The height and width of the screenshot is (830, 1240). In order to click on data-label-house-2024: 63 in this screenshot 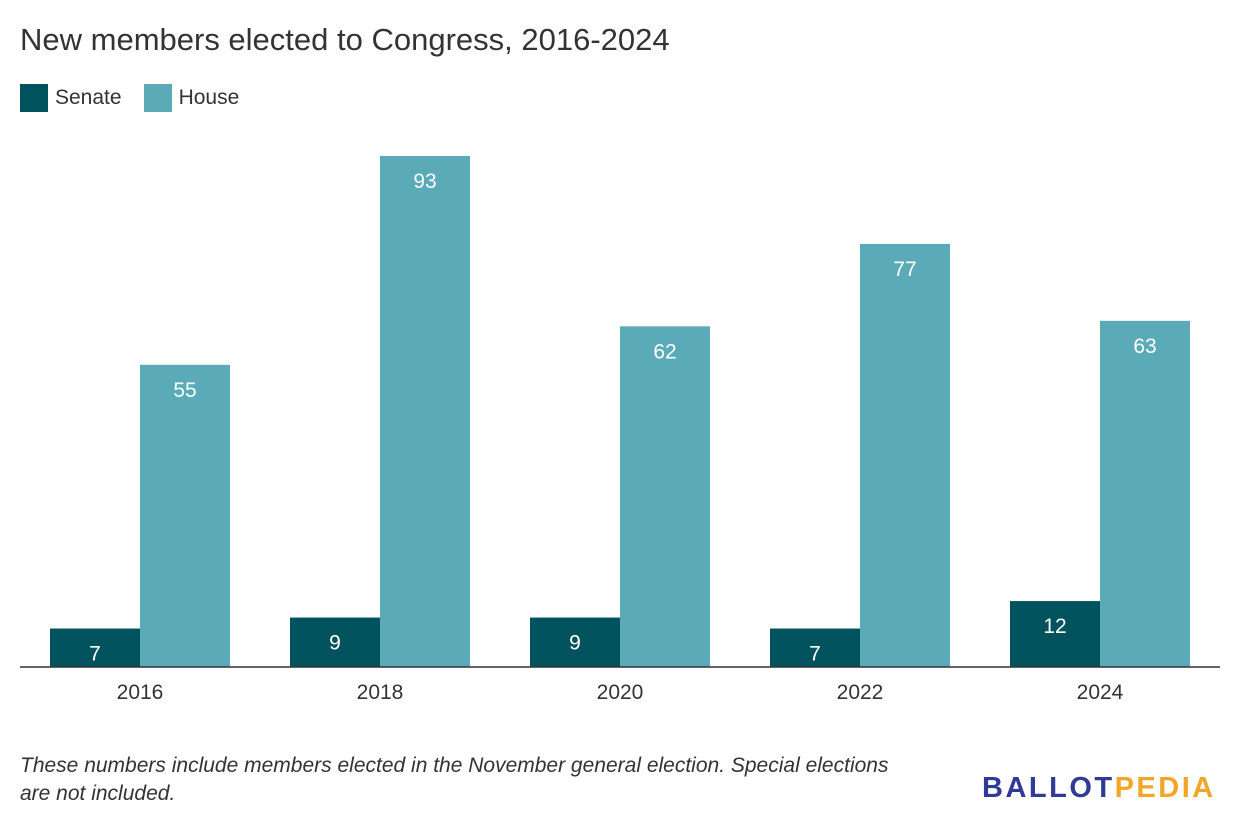, I will do `click(1144, 346)`.